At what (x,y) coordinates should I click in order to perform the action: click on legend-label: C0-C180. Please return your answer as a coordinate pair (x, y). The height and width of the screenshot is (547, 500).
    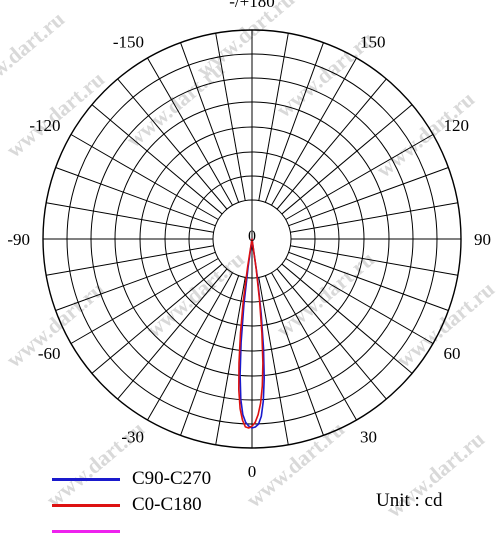
    Looking at the image, I should click on (167, 504).